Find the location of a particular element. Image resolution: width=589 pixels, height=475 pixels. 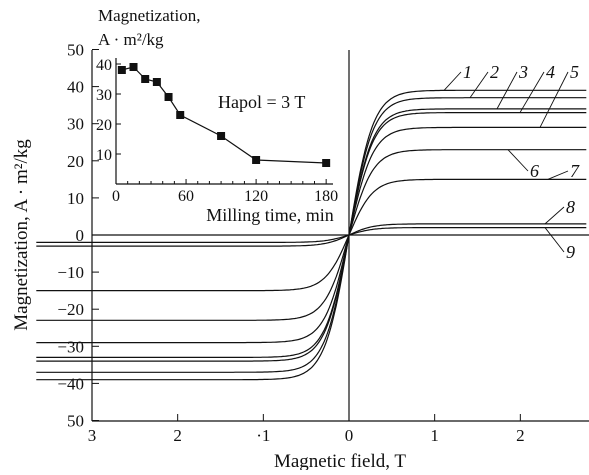

main-x-tick-label: ·1 is located at coordinates (263, 435).